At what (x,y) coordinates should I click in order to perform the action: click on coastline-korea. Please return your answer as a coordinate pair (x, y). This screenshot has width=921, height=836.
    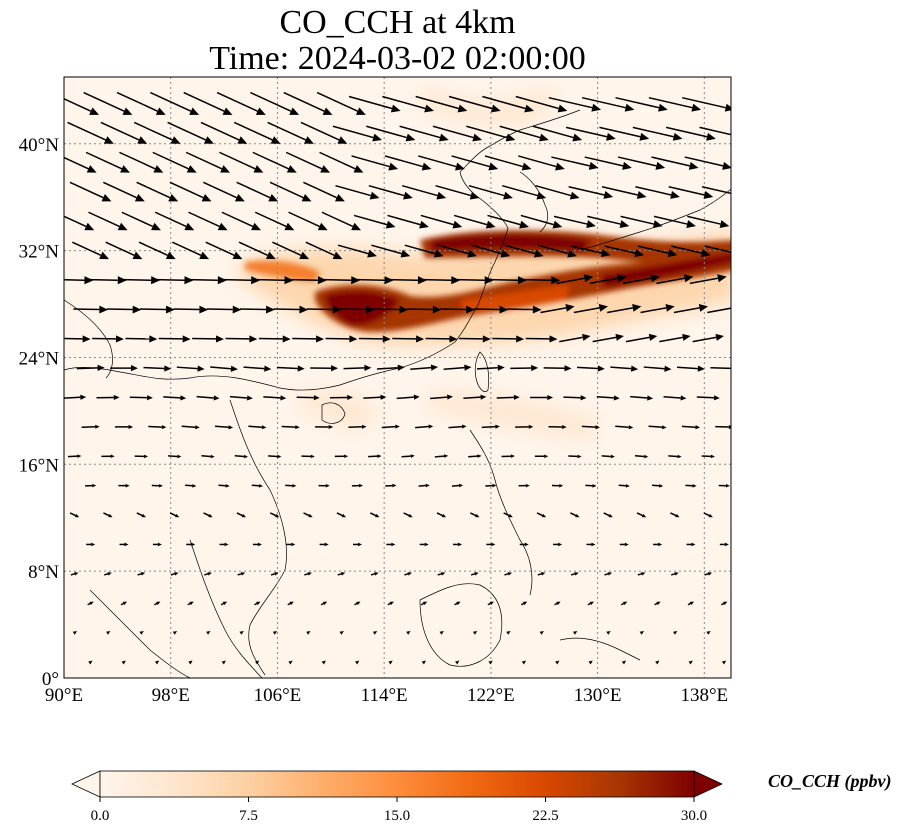
    Looking at the image, I should click on (534, 202).